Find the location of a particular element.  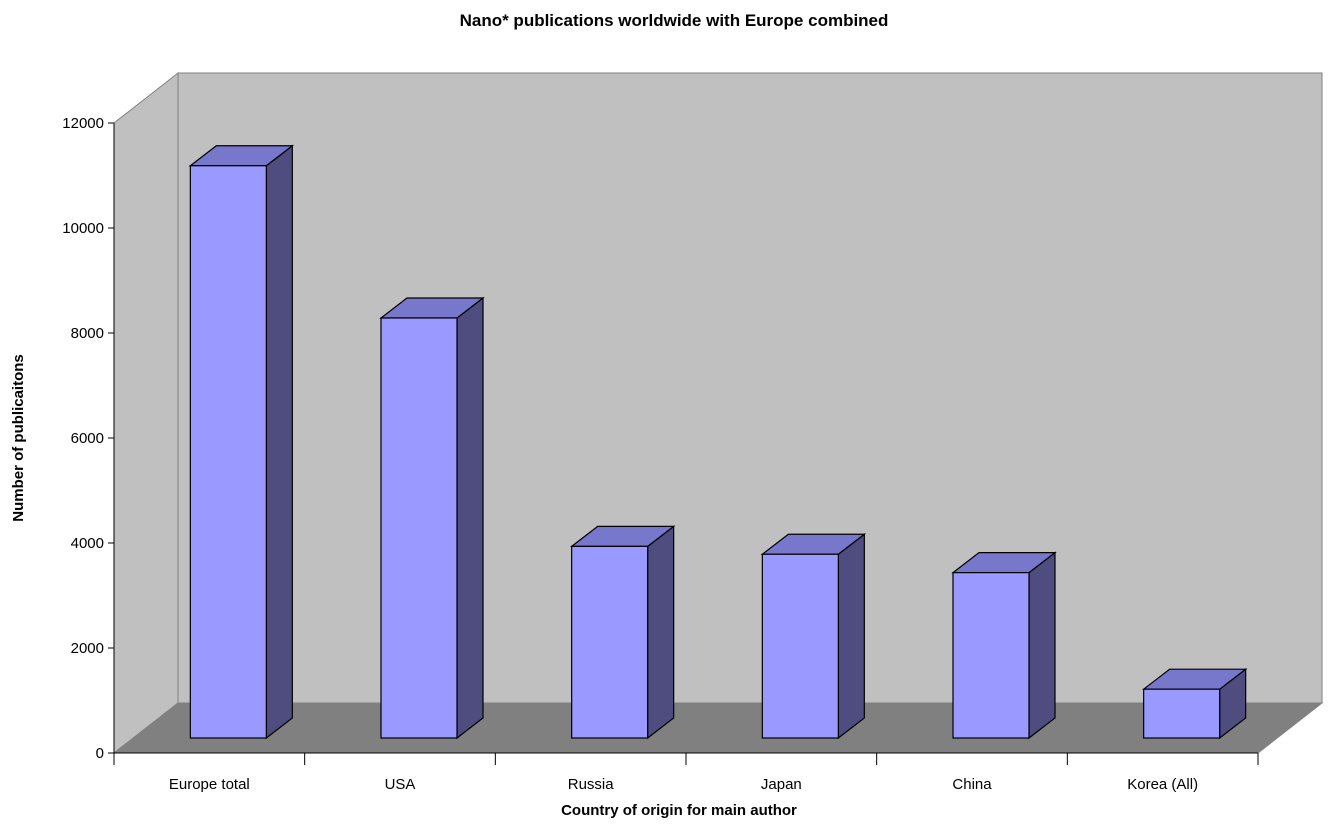

bar-korea-all is located at coordinates (1194, 703).